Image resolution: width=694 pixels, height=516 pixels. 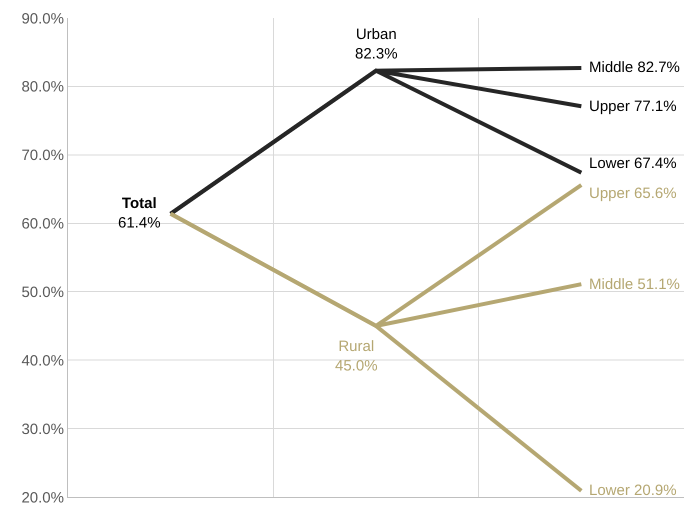 What do you see at coordinates (356, 356) in the screenshot?
I see `data-label: Rural 45.0%` at bounding box center [356, 356].